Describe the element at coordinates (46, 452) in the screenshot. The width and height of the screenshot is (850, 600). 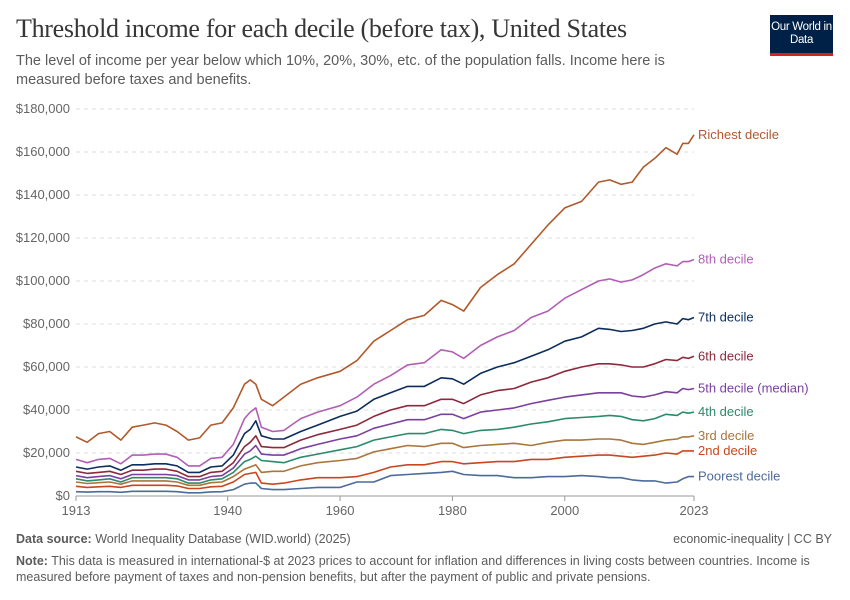
I see `y-tick-label: $20,000` at that location.